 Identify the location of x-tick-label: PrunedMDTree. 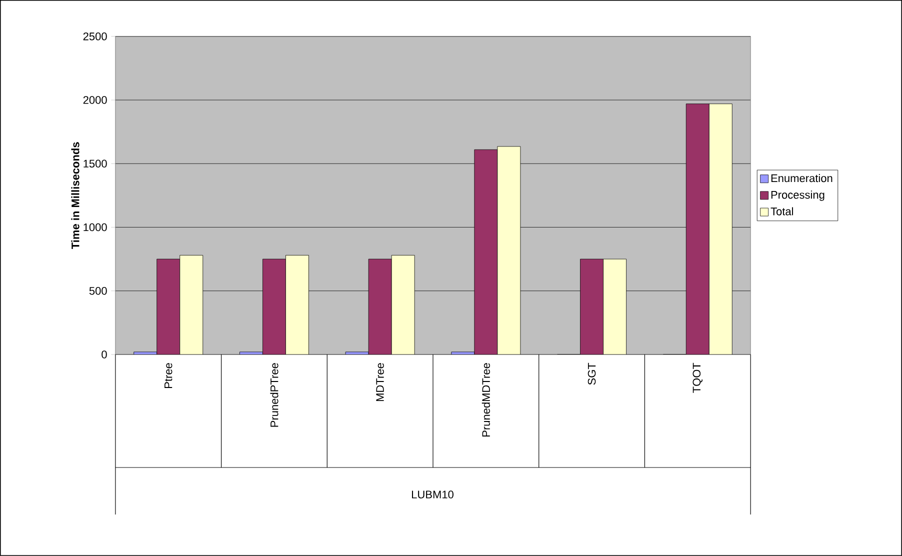
(486, 400).